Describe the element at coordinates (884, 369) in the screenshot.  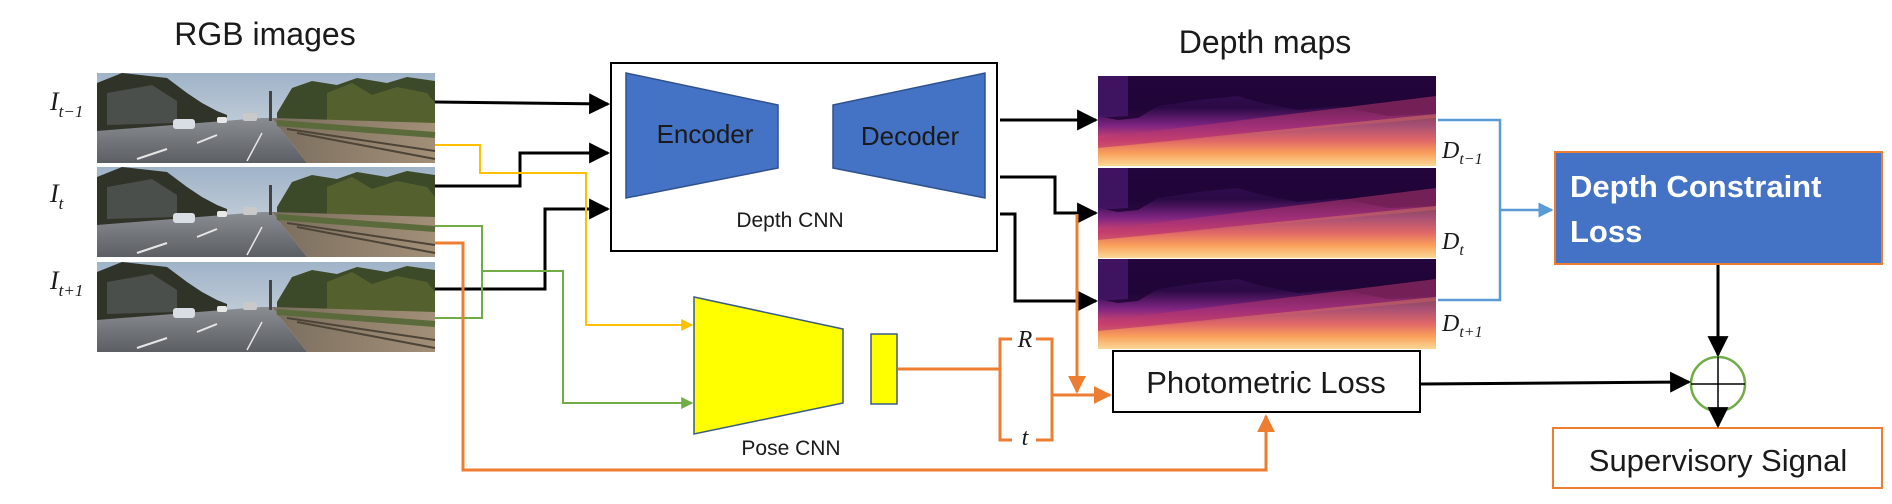
I see `pose-output-block` at that location.